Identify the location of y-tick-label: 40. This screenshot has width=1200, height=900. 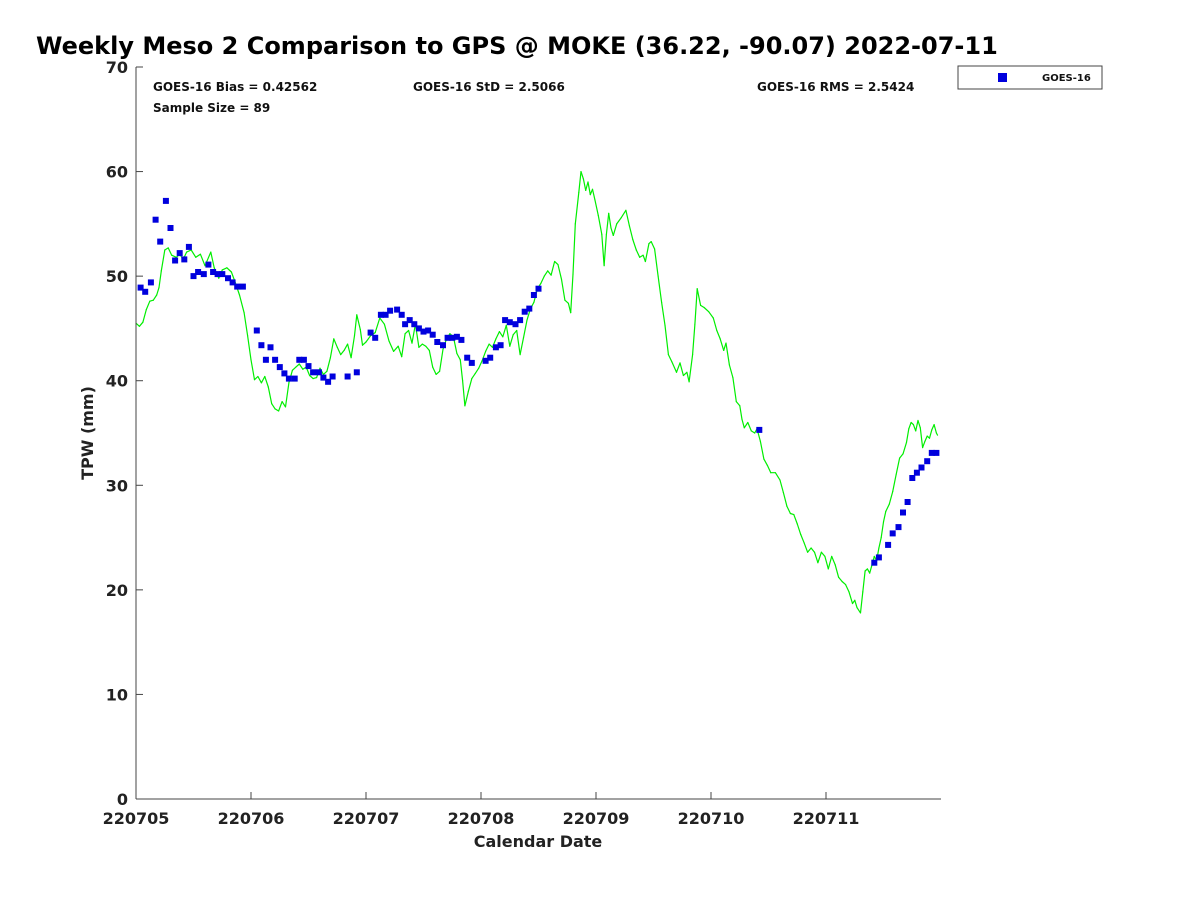
(117, 381).